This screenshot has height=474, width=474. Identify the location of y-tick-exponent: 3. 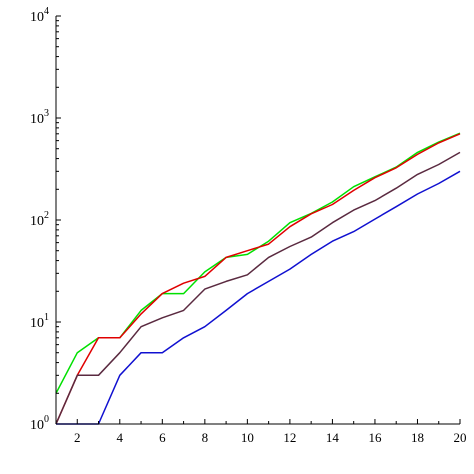
(46, 113).